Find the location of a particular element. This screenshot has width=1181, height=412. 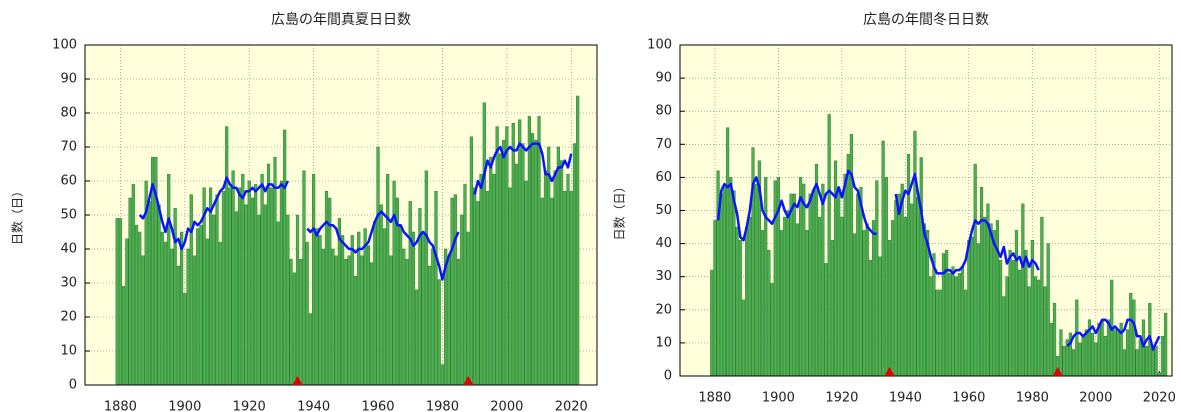

x-tick-label: 2020 is located at coordinates (571, 406).